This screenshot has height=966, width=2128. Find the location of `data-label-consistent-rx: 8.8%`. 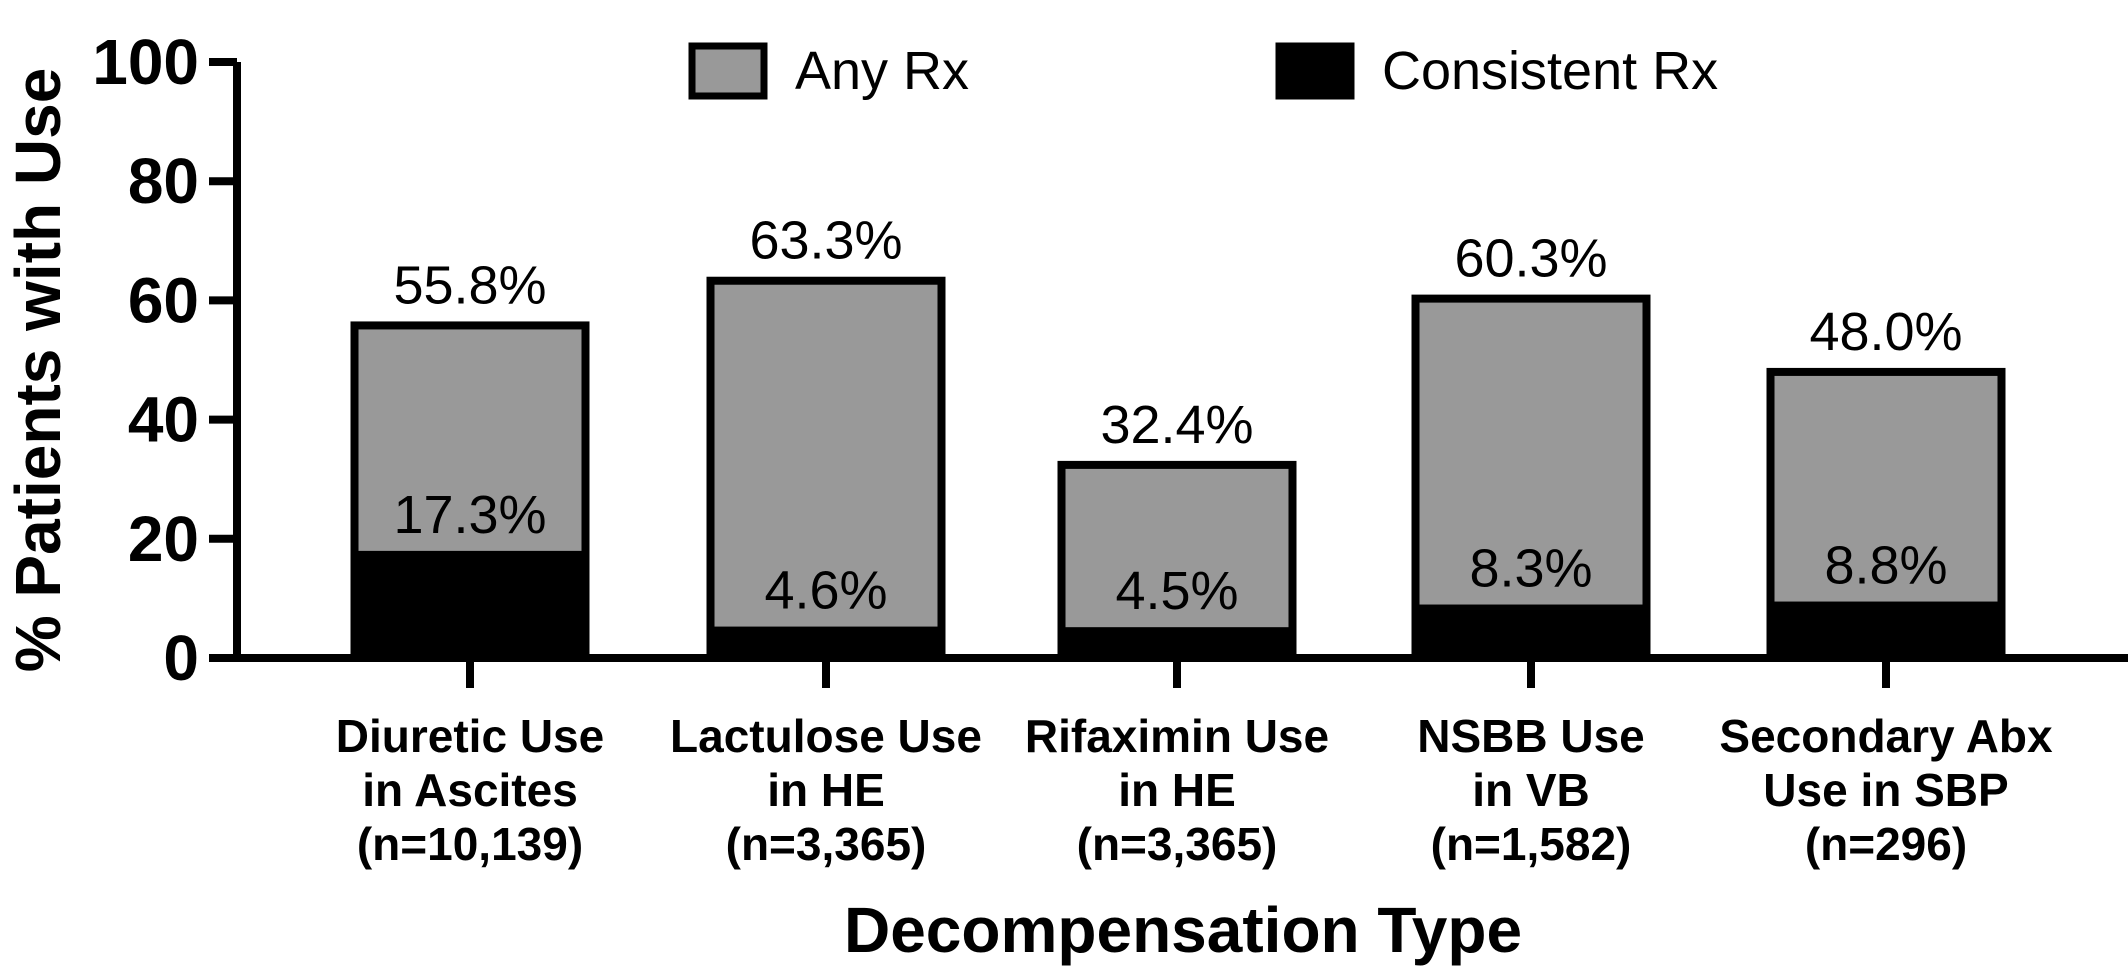

data-label-consistent-rx: 8.8% is located at coordinates (1885, 566).